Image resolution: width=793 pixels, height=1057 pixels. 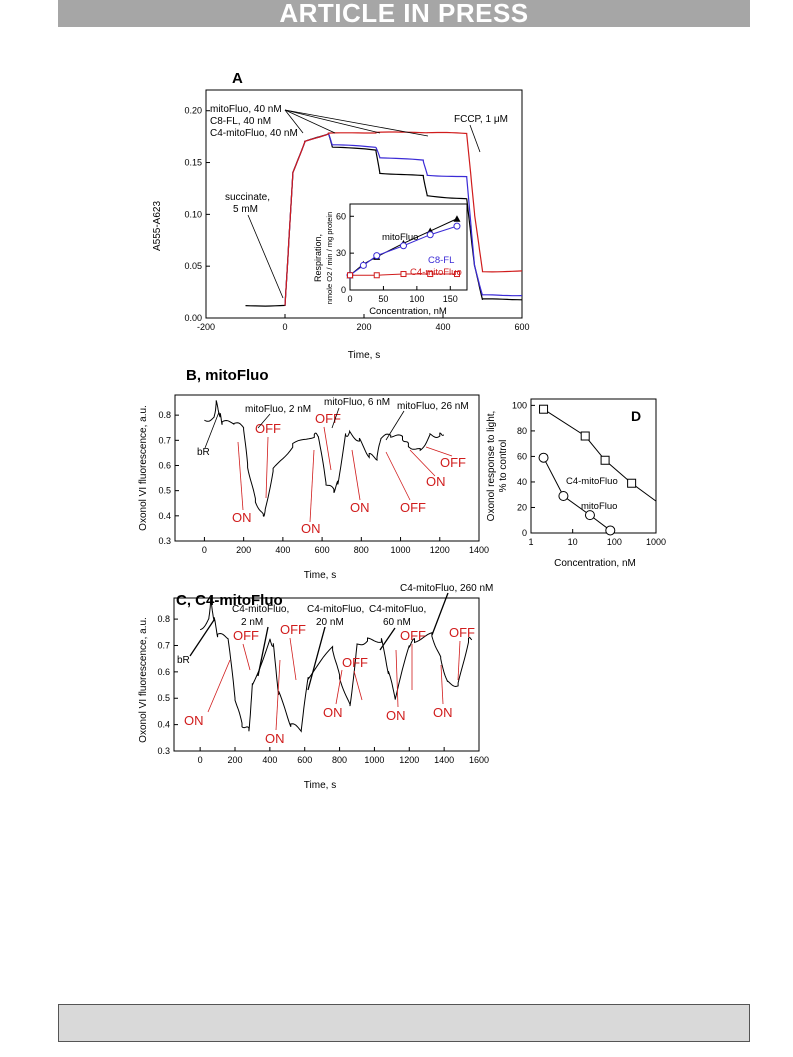 I want to click on panel-b-ann-6nm: mitoFluo, 6 nM, so click(x=357, y=402).